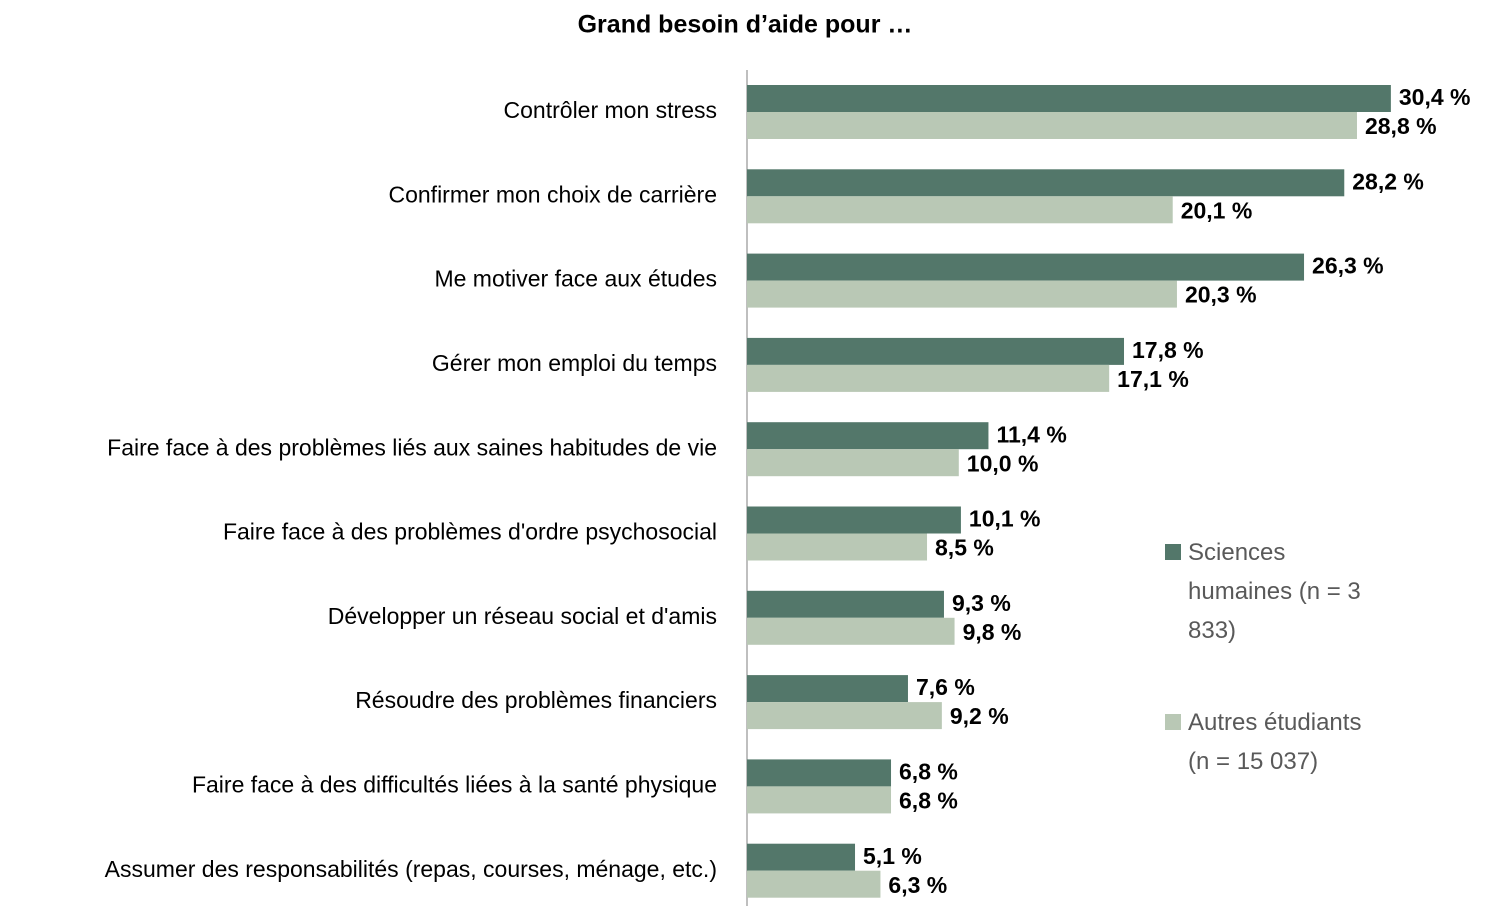  Describe the element at coordinates (945, 687) in the screenshot. I see `value-label: 7,6 %` at that location.